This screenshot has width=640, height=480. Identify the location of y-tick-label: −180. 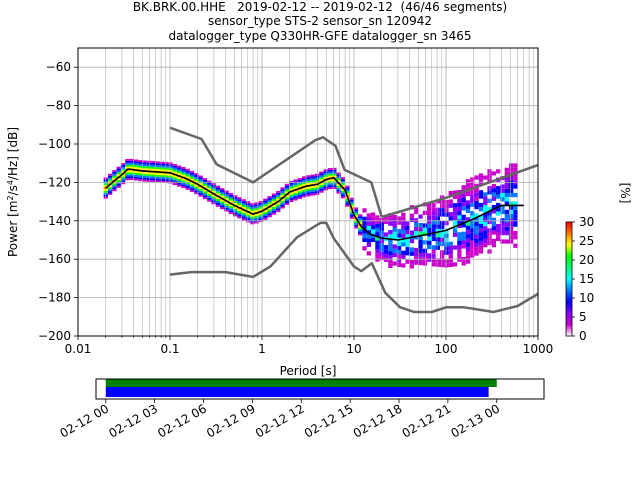
(54, 298).